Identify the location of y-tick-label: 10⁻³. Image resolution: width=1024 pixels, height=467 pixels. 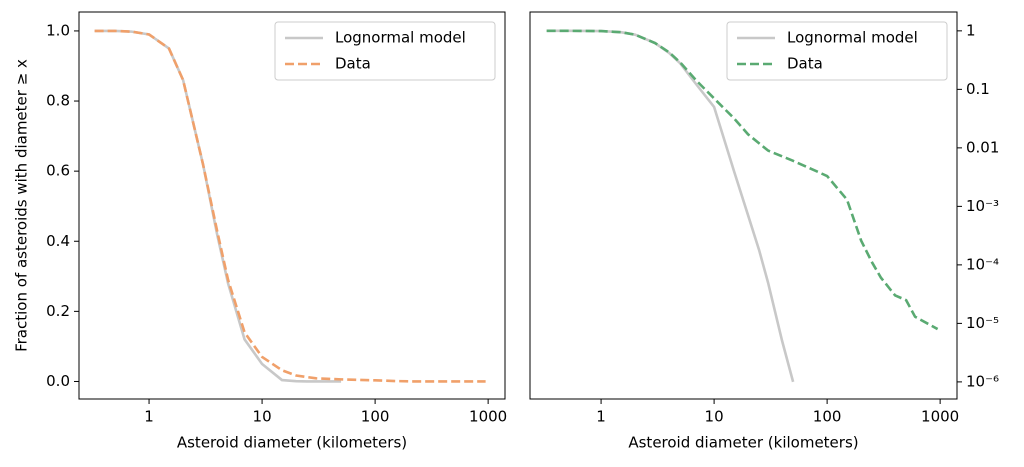
(982, 206).